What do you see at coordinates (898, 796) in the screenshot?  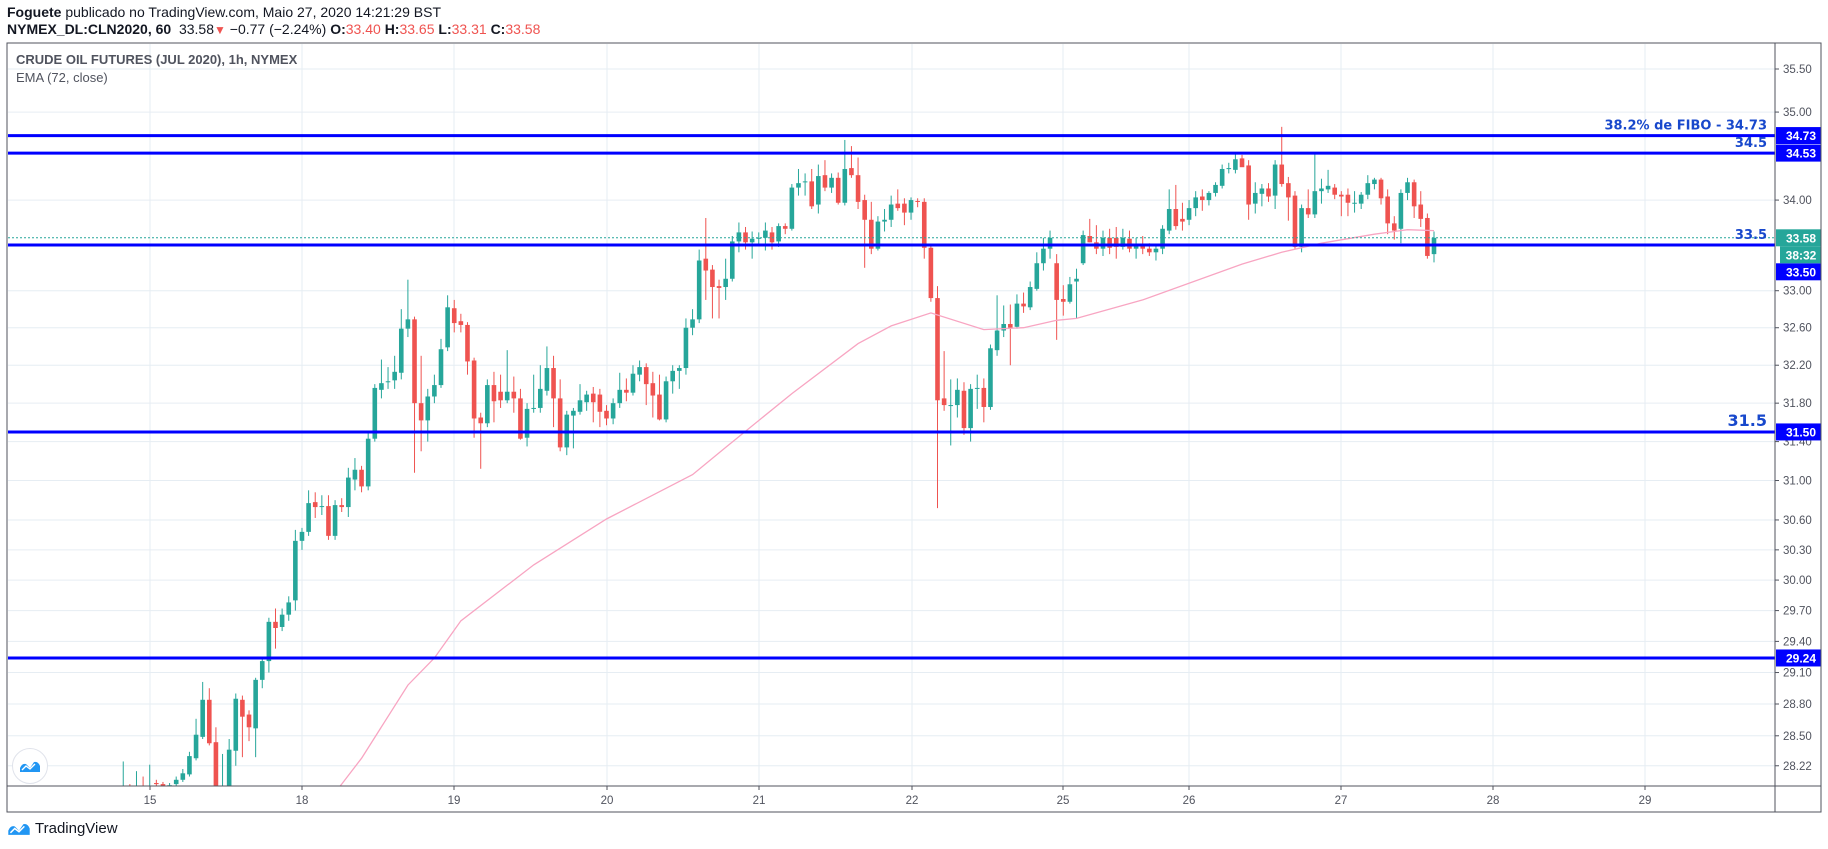 I see `time-axis: 15 18 19 20 21 22 25 26 27 28 29` at bounding box center [898, 796].